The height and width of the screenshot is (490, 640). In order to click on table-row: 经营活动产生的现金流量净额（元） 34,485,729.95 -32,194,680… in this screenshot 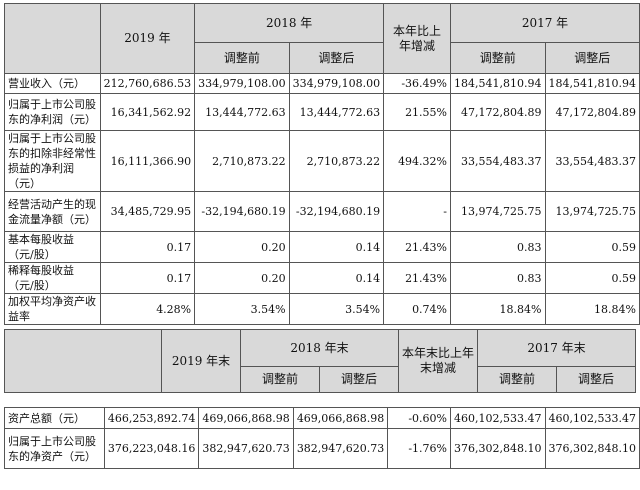, I will do `click(322, 211)`.